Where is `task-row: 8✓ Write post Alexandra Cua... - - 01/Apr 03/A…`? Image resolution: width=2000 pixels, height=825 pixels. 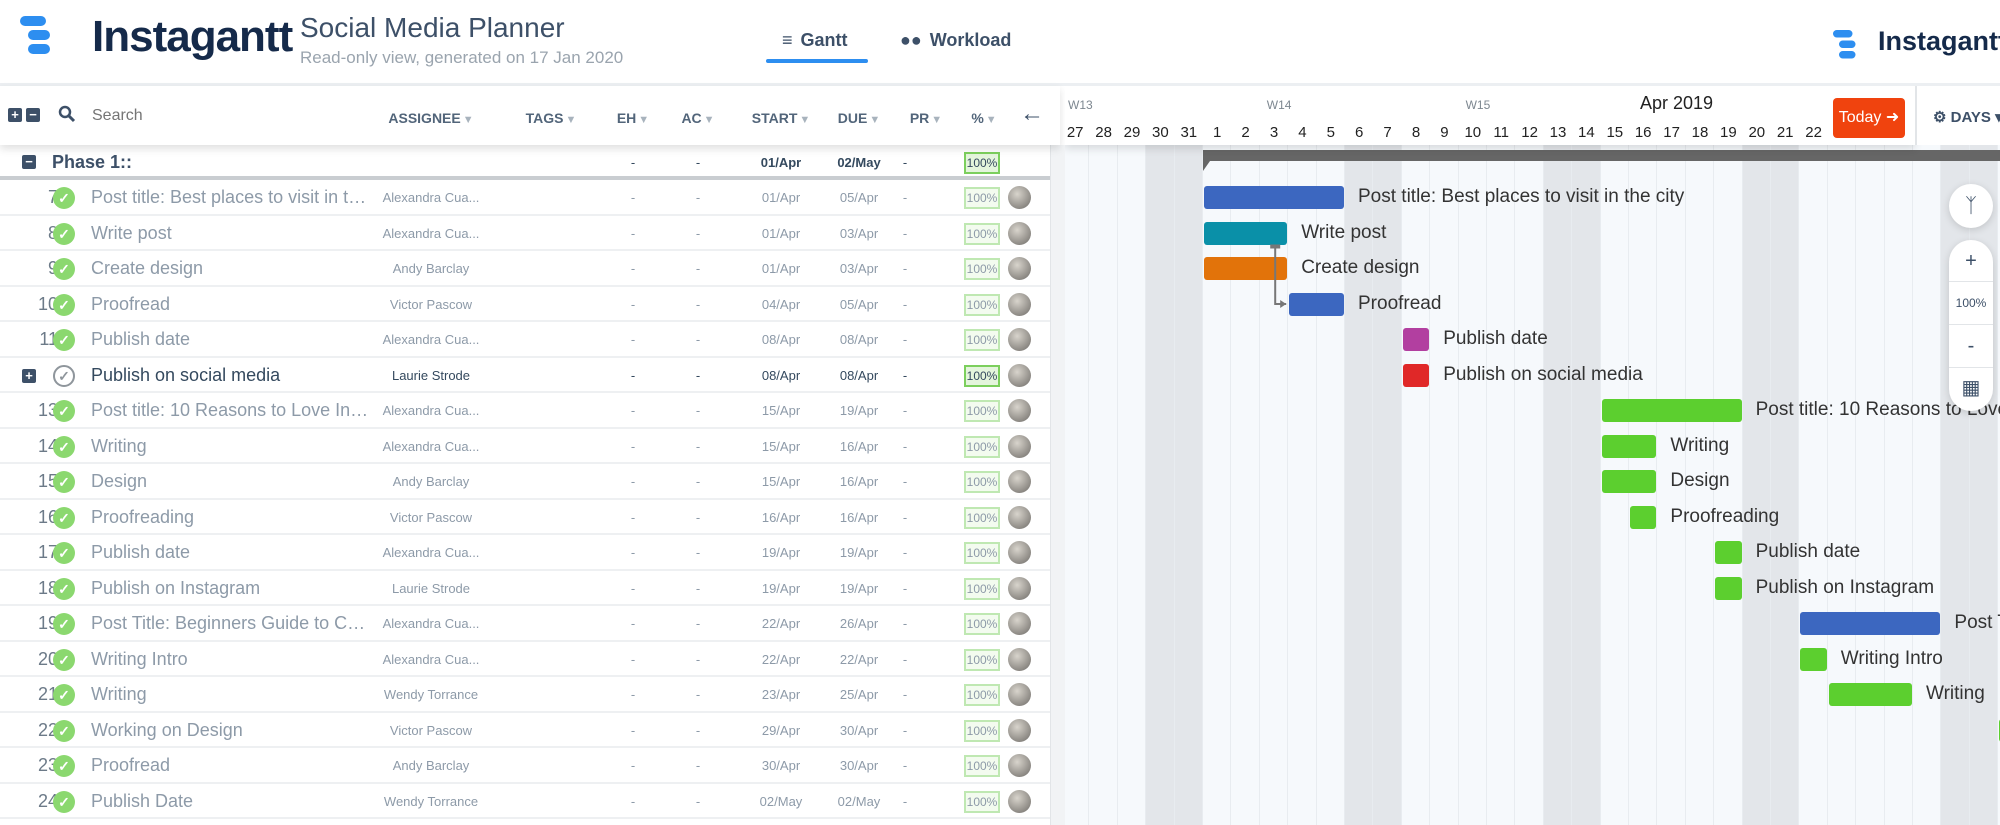 task-row: 8✓ Write post Alexandra Cua... - - 01/Apr 03/A… is located at coordinates (525, 233).